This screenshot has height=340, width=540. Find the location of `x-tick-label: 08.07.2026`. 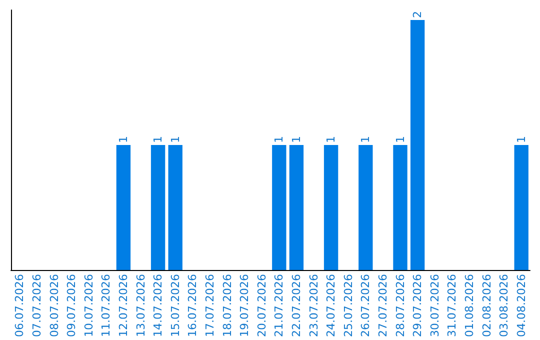

x-tick-label: 08.07.2026 is located at coordinates (54, 305).